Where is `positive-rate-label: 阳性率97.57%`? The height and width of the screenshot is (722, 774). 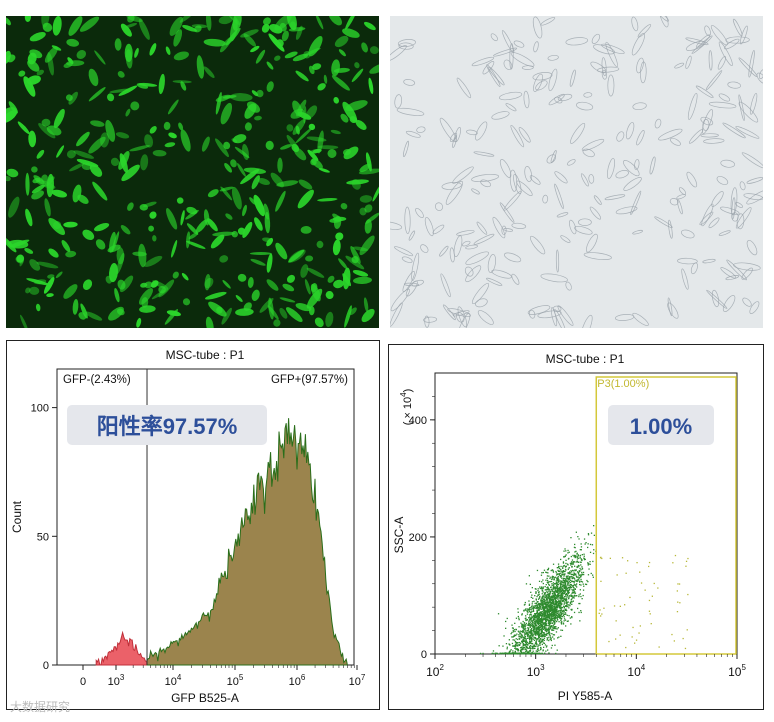
positive-rate-label: 阳性率97.57% is located at coordinates (167, 426).